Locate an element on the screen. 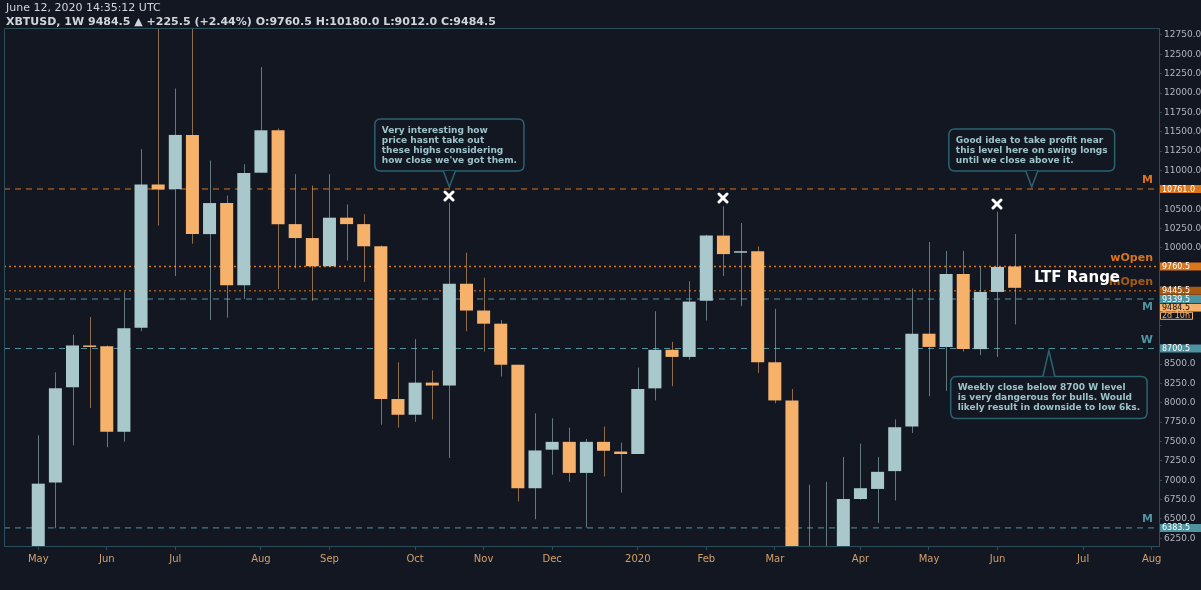 This screenshot has height=590, width=1201. y-tick-label: 11750.0 is located at coordinates (1182, 111).